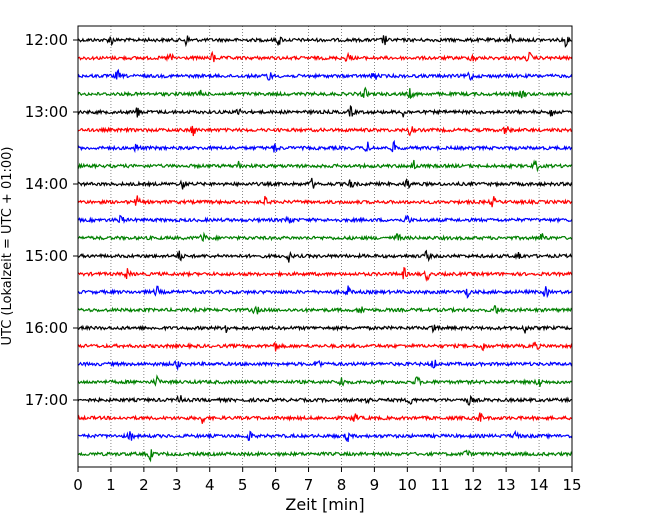 Image resolution: width=650 pixels, height=520 pixels. What do you see at coordinates (407, 485) in the screenshot?
I see `x-tick-label: 10` at bounding box center [407, 485].